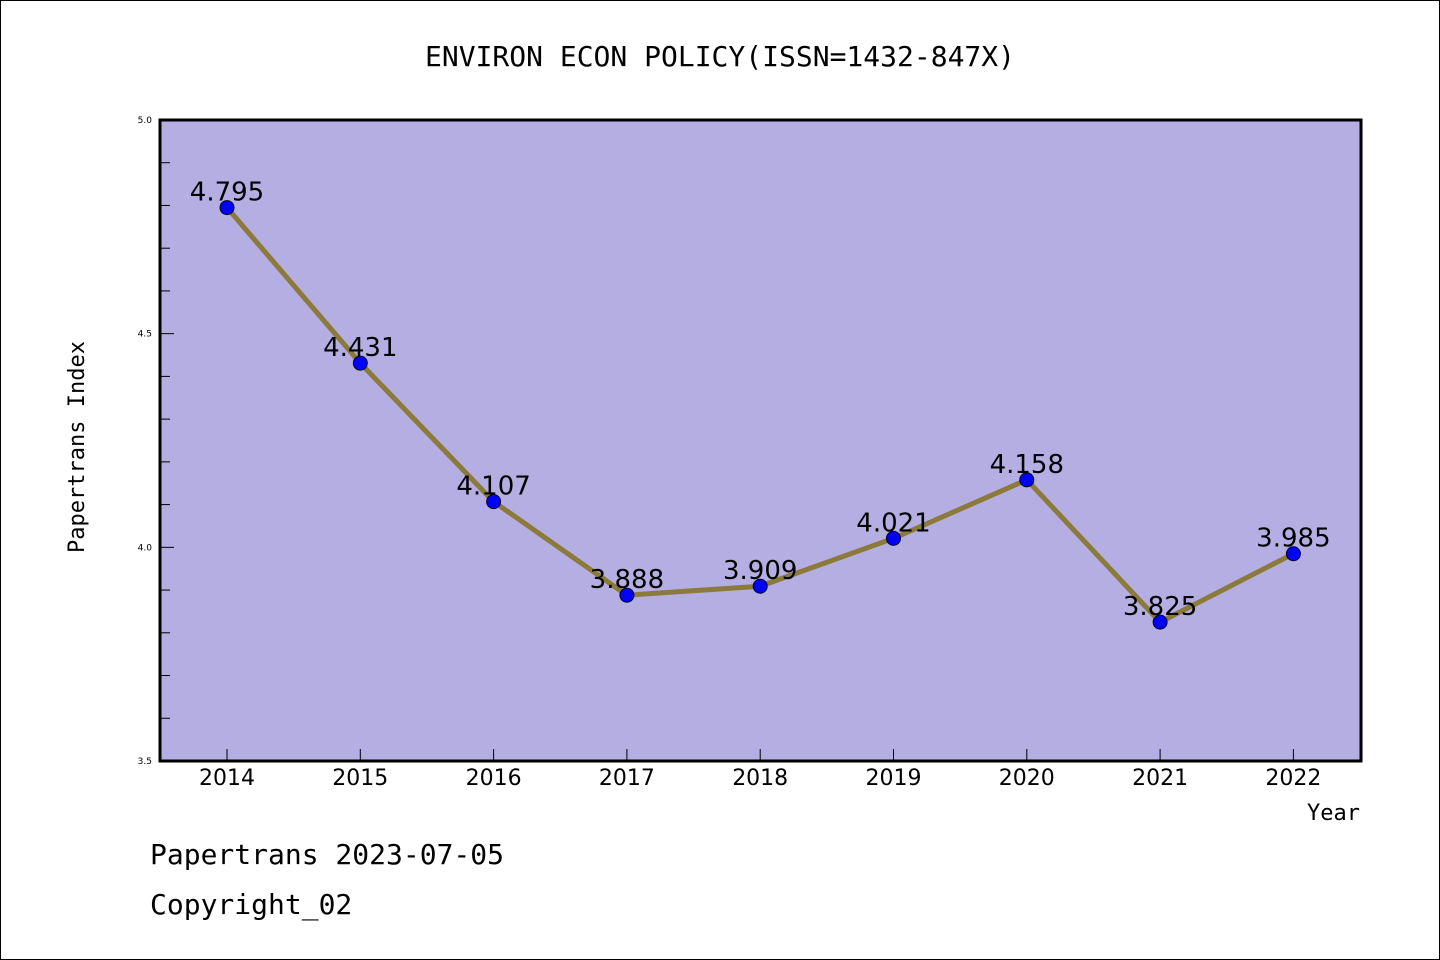 This screenshot has height=960, width=1440. What do you see at coordinates (893, 523) in the screenshot?
I see `data-label: 4.021` at bounding box center [893, 523].